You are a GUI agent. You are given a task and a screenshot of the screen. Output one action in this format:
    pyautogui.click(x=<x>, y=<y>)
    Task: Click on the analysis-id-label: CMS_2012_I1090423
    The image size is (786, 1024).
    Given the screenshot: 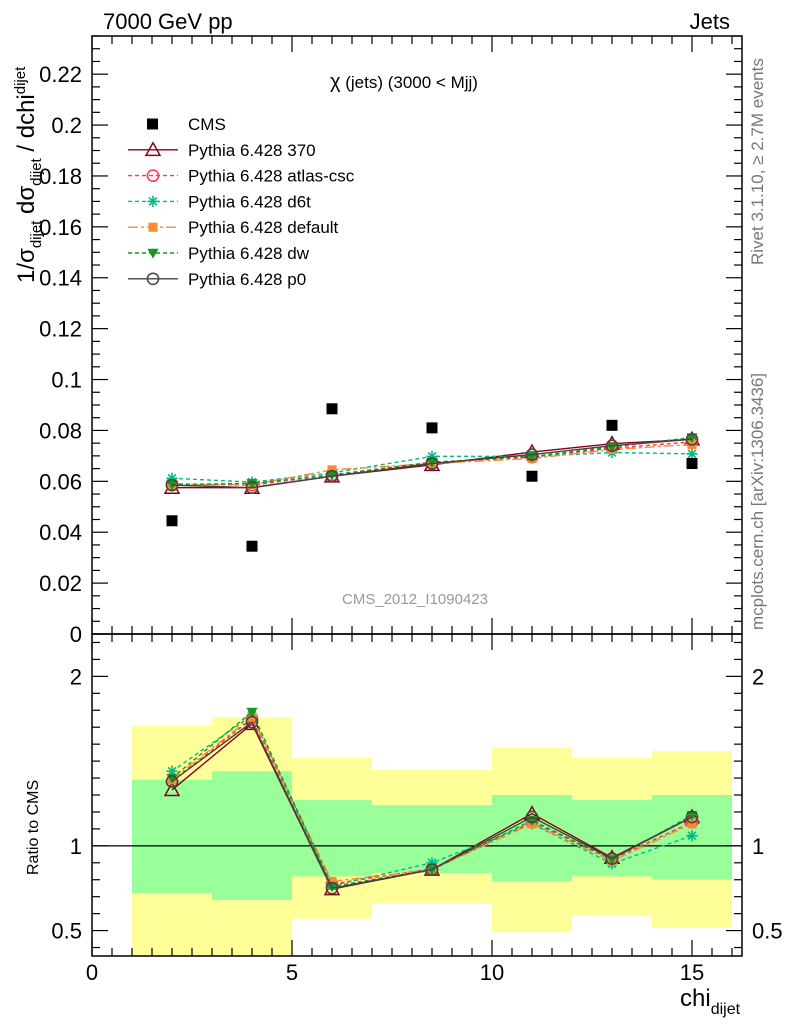 What is the action you would take?
    pyautogui.click(x=415, y=599)
    